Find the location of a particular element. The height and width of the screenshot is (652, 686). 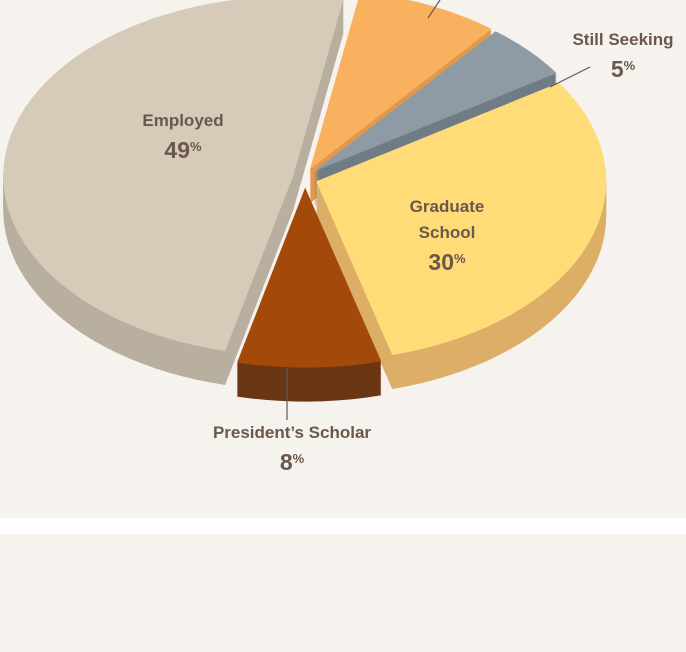

value-label: 49% is located at coordinates (183, 150).